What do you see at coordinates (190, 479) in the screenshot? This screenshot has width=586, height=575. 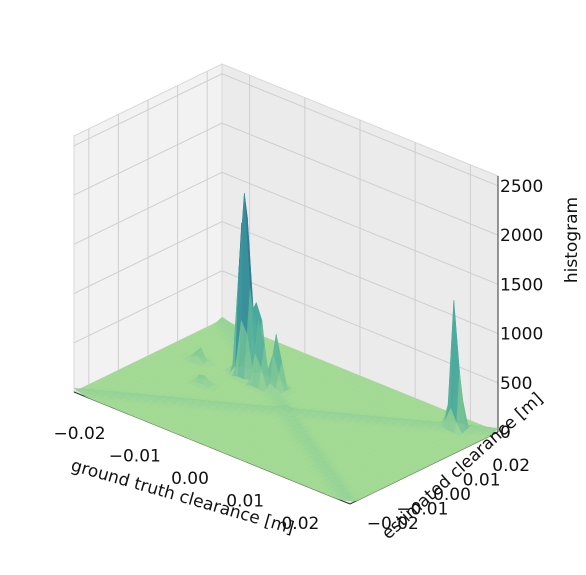 I see `x-tick-label: 0.00` at bounding box center [190, 479].